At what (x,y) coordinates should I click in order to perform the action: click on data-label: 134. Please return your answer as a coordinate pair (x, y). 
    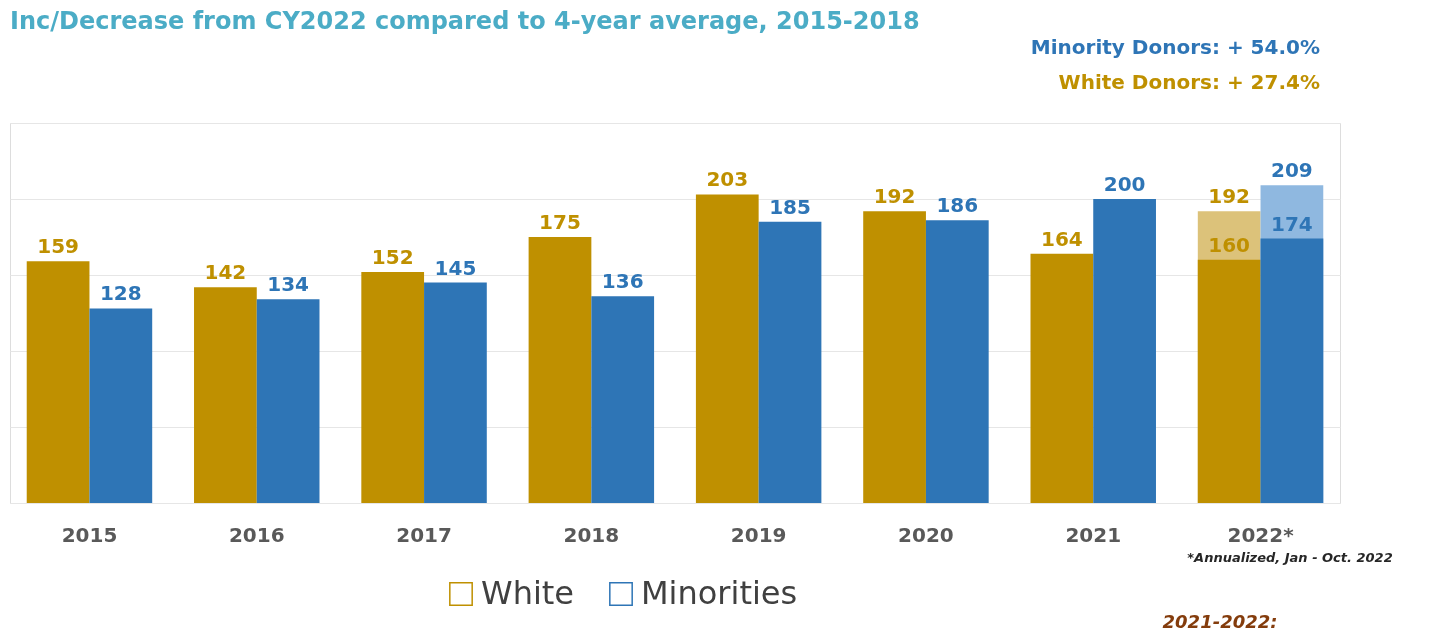
    Looking at the image, I should click on (288, 284).